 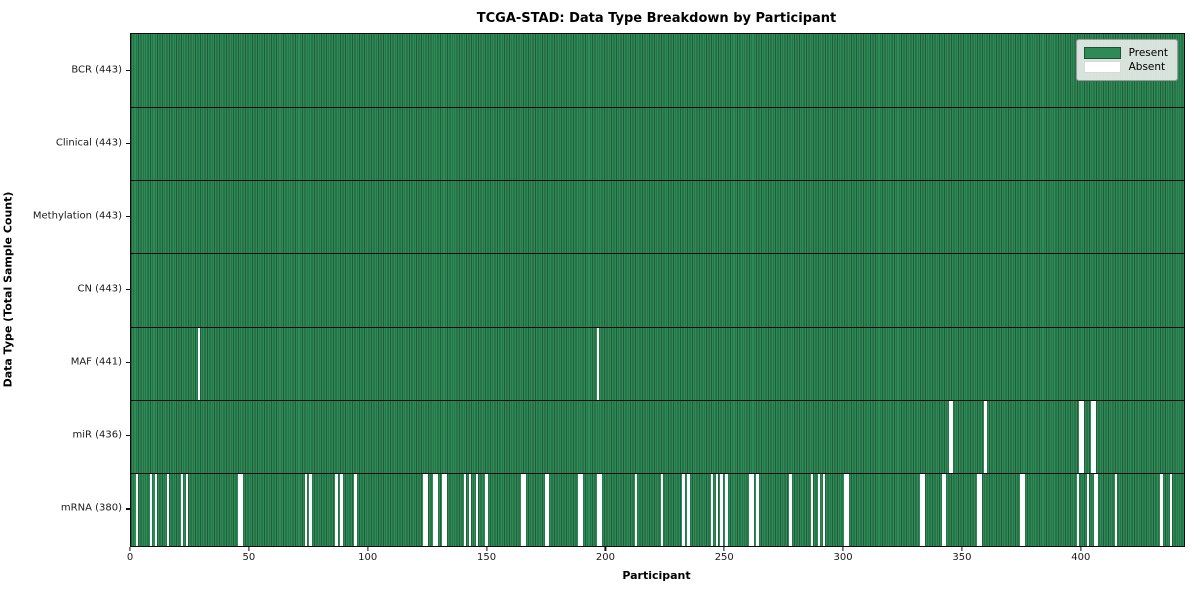 I want to click on x-tick-label-400: 400, so click(x=1081, y=557).